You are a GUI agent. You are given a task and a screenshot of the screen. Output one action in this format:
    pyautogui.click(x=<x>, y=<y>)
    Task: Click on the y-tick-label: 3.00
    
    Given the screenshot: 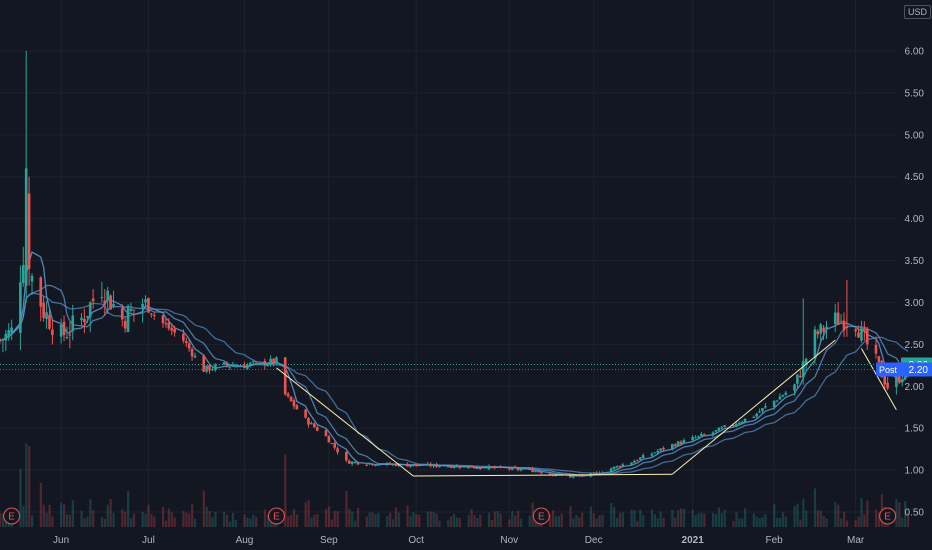 What is the action you would take?
    pyautogui.click(x=915, y=303)
    